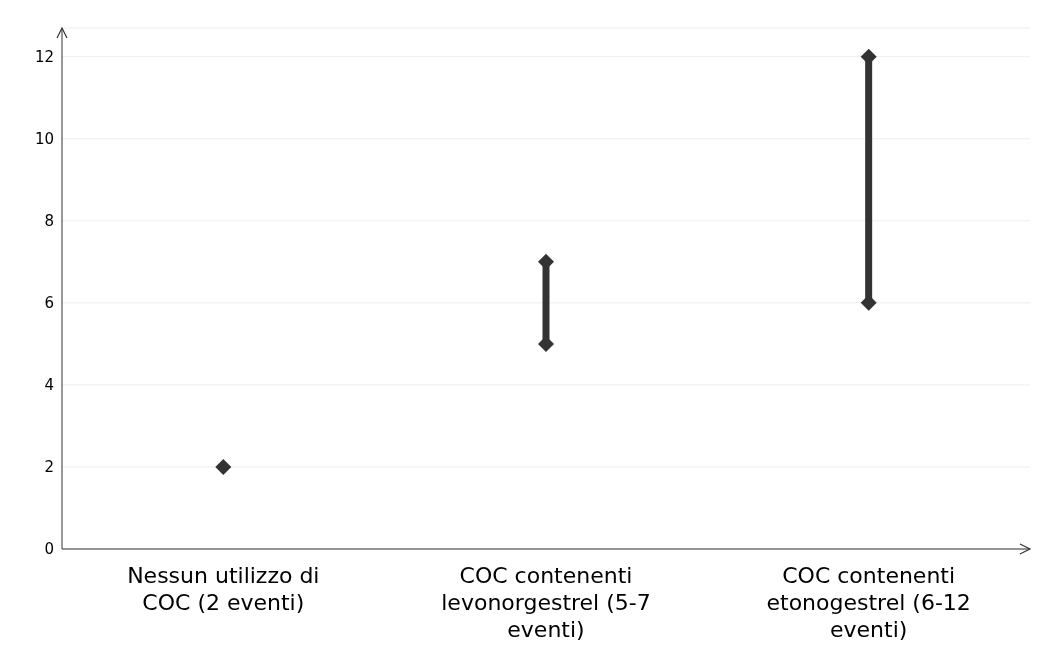  Describe the element at coordinates (49, 549) in the screenshot. I see `y-tick-label: 0` at that location.